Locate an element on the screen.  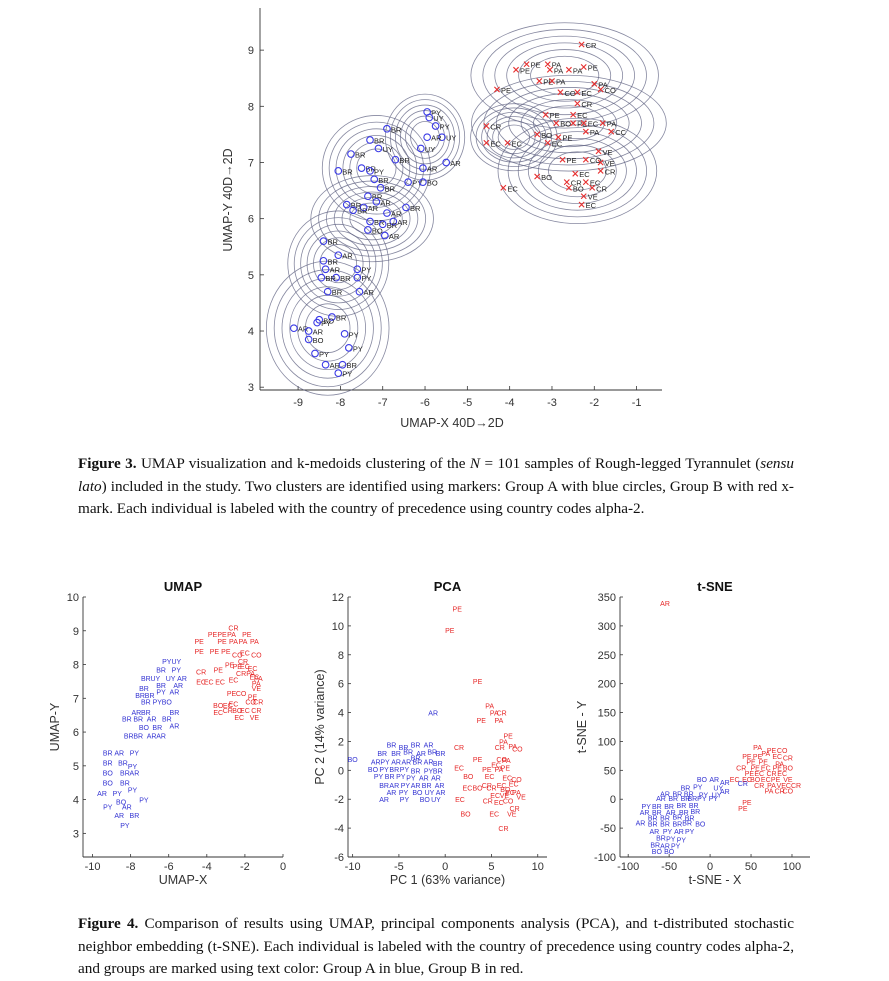
panel-title: UMAP is located at coordinates (183, 586).